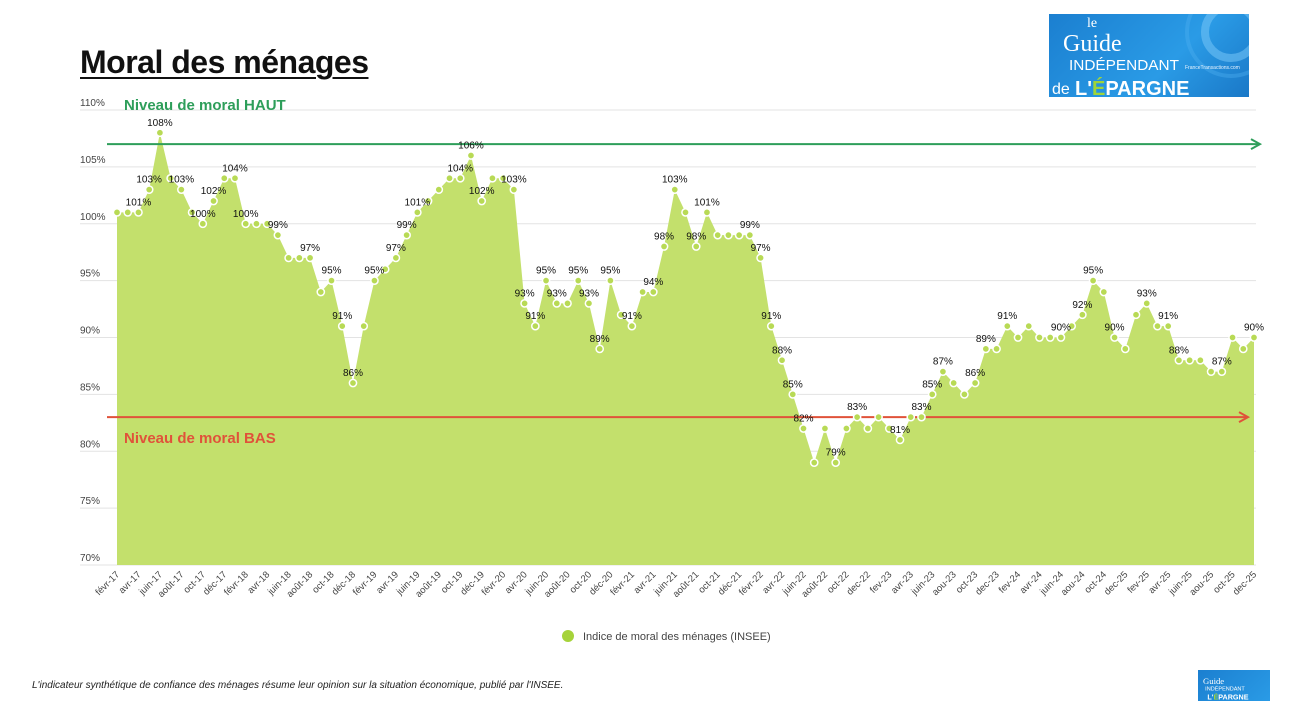 Image resolution: width=1300 pixels, height=716 pixels. What do you see at coordinates (859, 583) in the screenshot?
I see `x-tick-label: dec-22` at bounding box center [859, 583].